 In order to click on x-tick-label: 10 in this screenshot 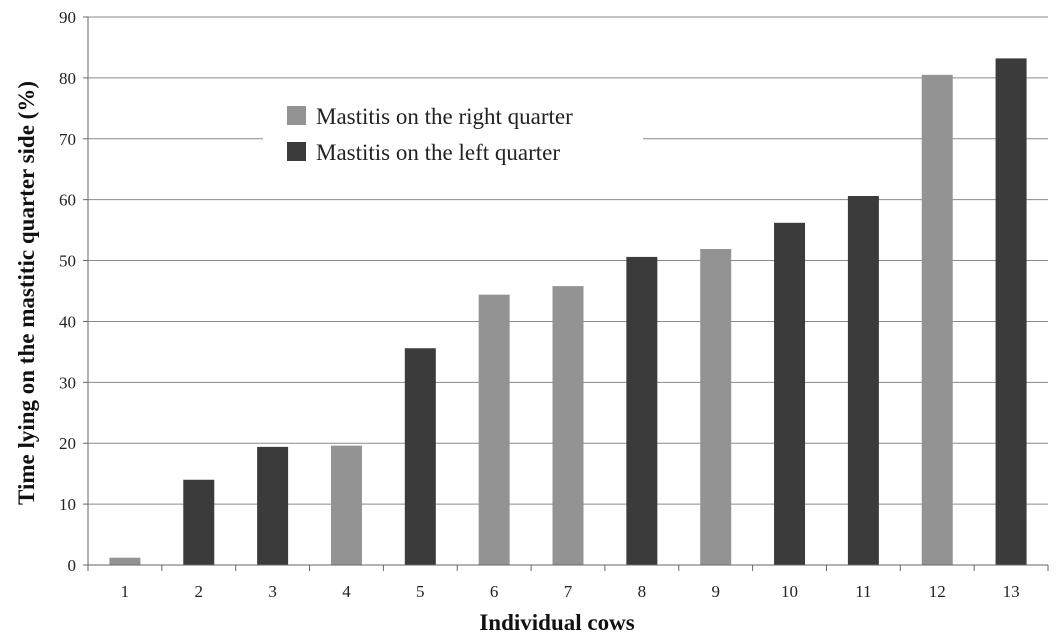, I will do `click(789, 591)`.